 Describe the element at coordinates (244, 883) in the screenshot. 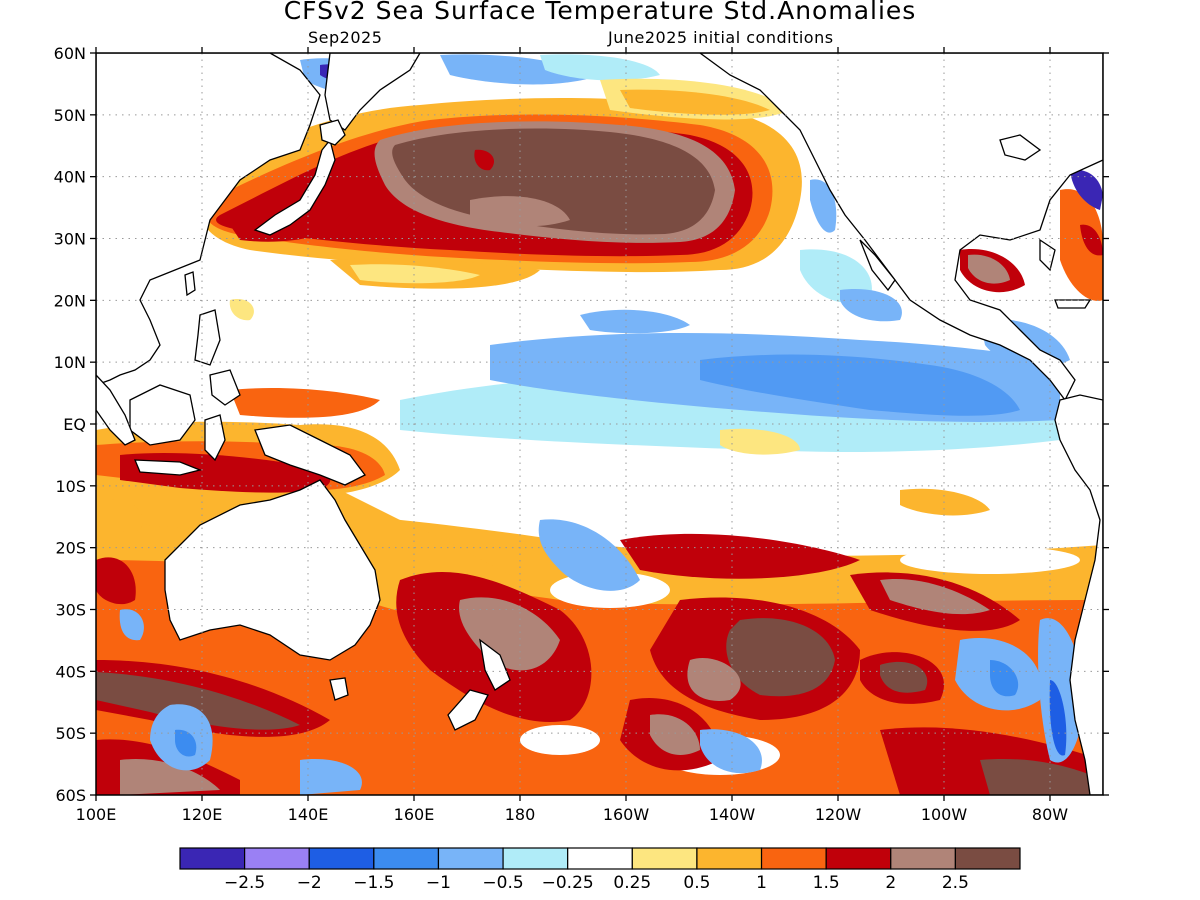

I see `colorbar-label: −2.5` at that location.